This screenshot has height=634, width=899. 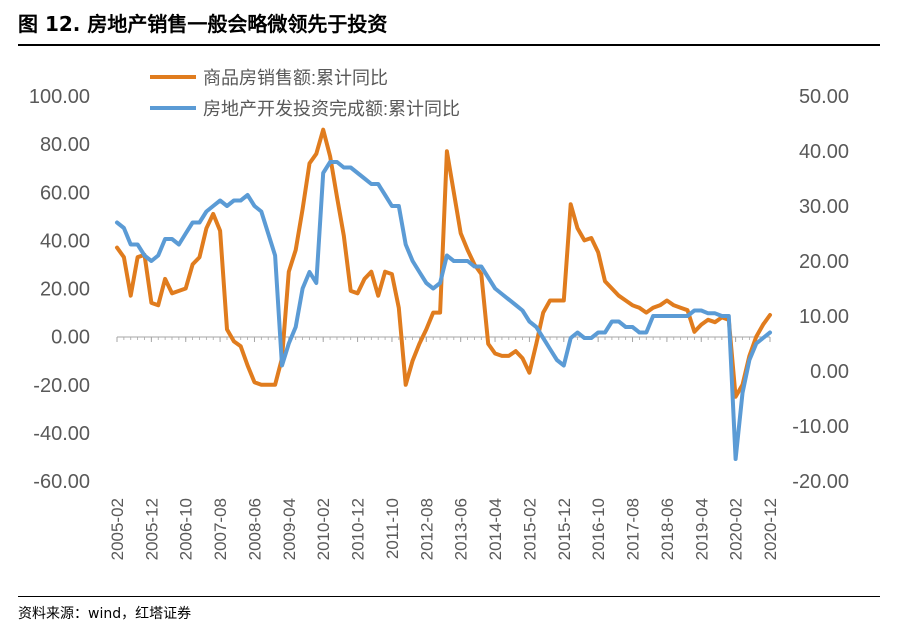 I want to click on x-tick-label: 2010-02, so click(x=323, y=529).